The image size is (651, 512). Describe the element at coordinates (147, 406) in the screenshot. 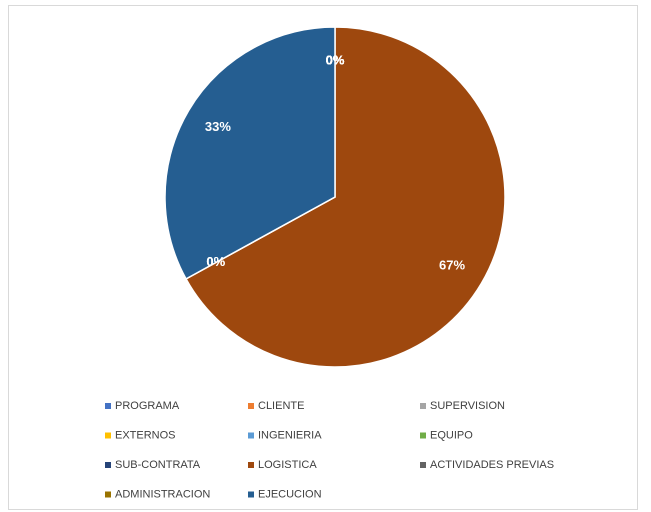

I see `legend-label: PROGRAMA` at that location.